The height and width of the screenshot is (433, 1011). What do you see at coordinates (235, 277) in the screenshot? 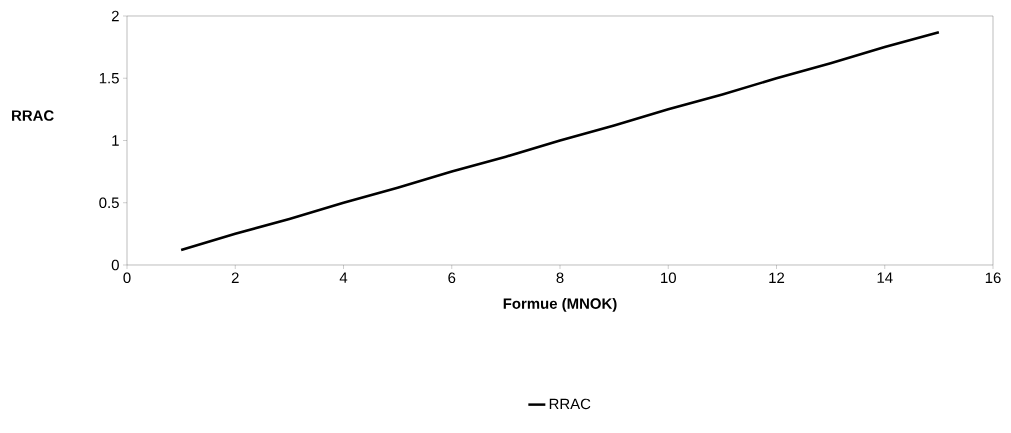
I see `x-tick-label: 2` at bounding box center [235, 277].